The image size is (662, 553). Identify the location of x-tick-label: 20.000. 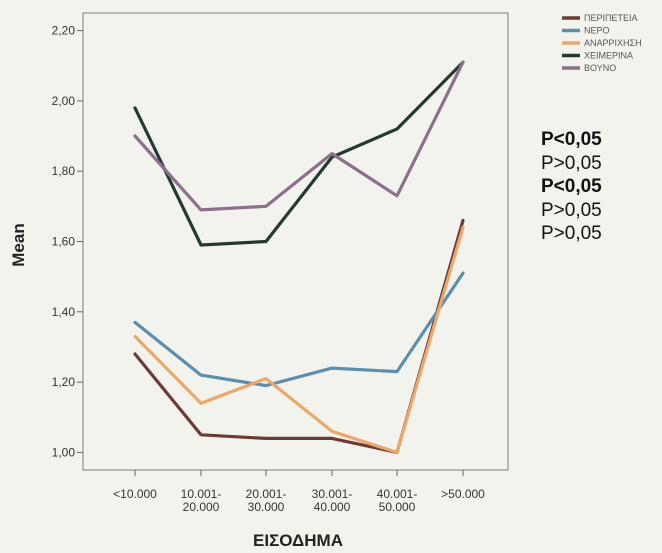
(201, 507).